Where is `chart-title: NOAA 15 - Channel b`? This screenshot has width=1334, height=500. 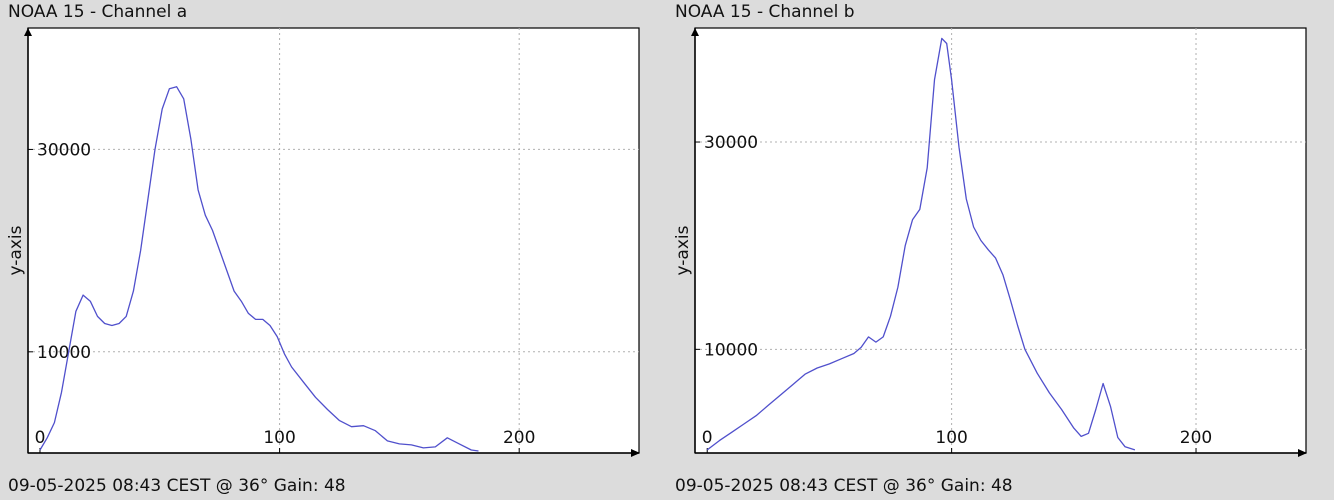
chart-title: NOAA 15 - Channel b is located at coordinates (765, 12).